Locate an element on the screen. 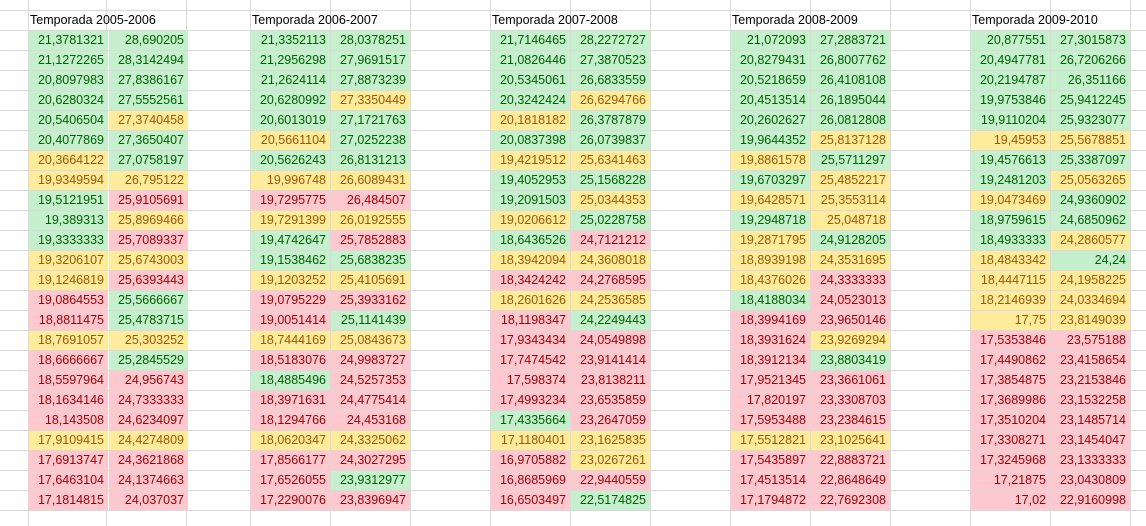 The height and width of the screenshot is (526, 1146). value-cell-max: 22,9440559 is located at coordinates (610, 480).